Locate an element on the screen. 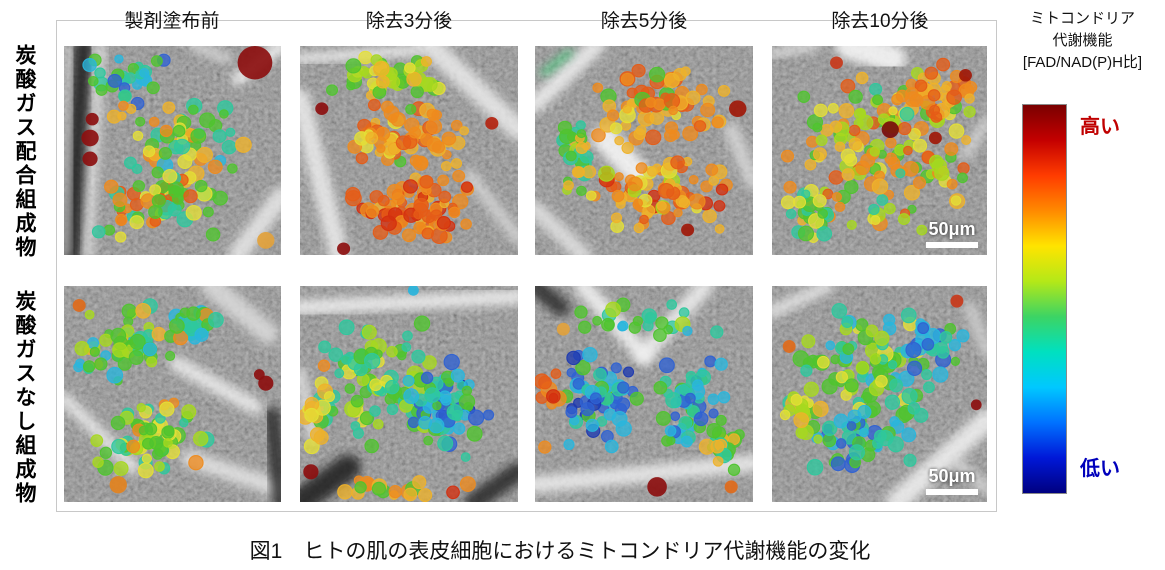 Image resolution: width=1165 pixels, height=570 pixels. micrograph-panel-noco2-3min is located at coordinates (409, 394).